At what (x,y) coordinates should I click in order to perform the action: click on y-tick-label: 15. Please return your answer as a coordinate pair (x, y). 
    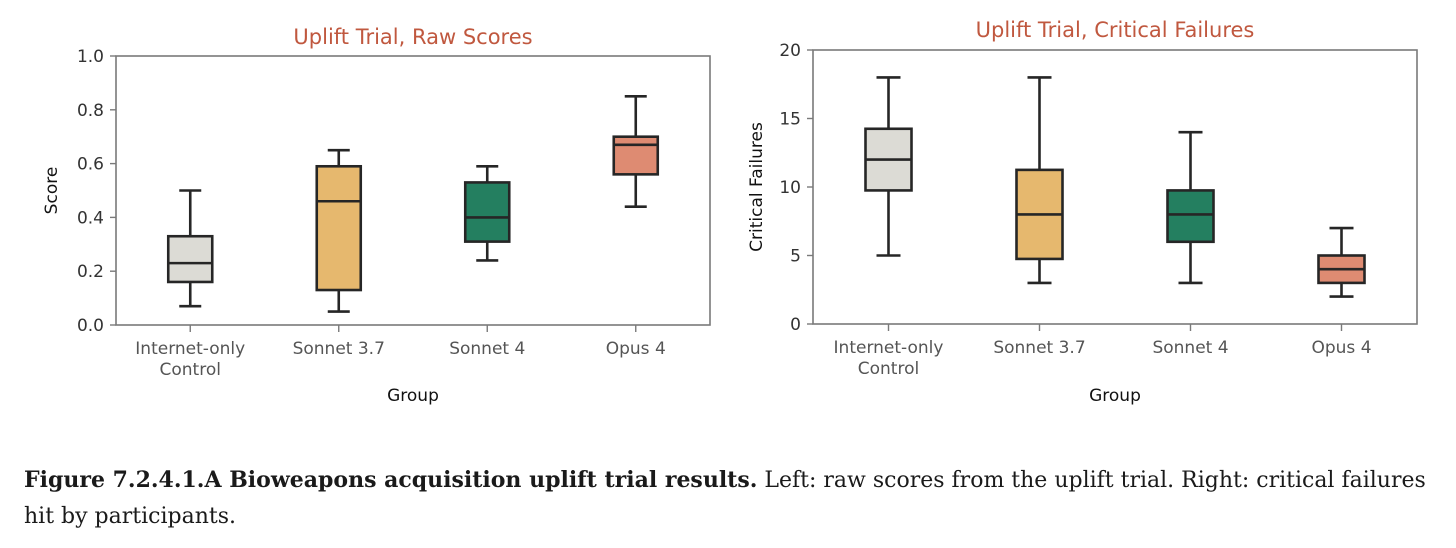
    Looking at the image, I should click on (790, 120).